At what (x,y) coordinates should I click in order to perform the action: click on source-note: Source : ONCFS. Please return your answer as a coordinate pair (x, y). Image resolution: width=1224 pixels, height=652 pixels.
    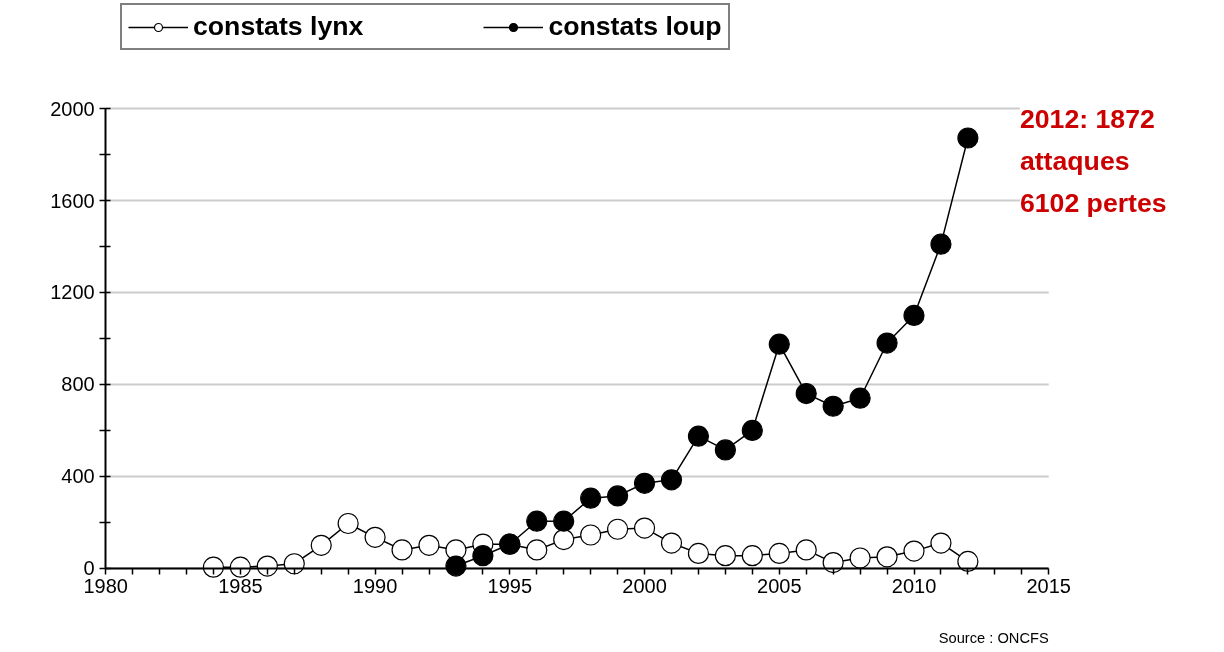
    Looking at the image, I should click on (993, 638).